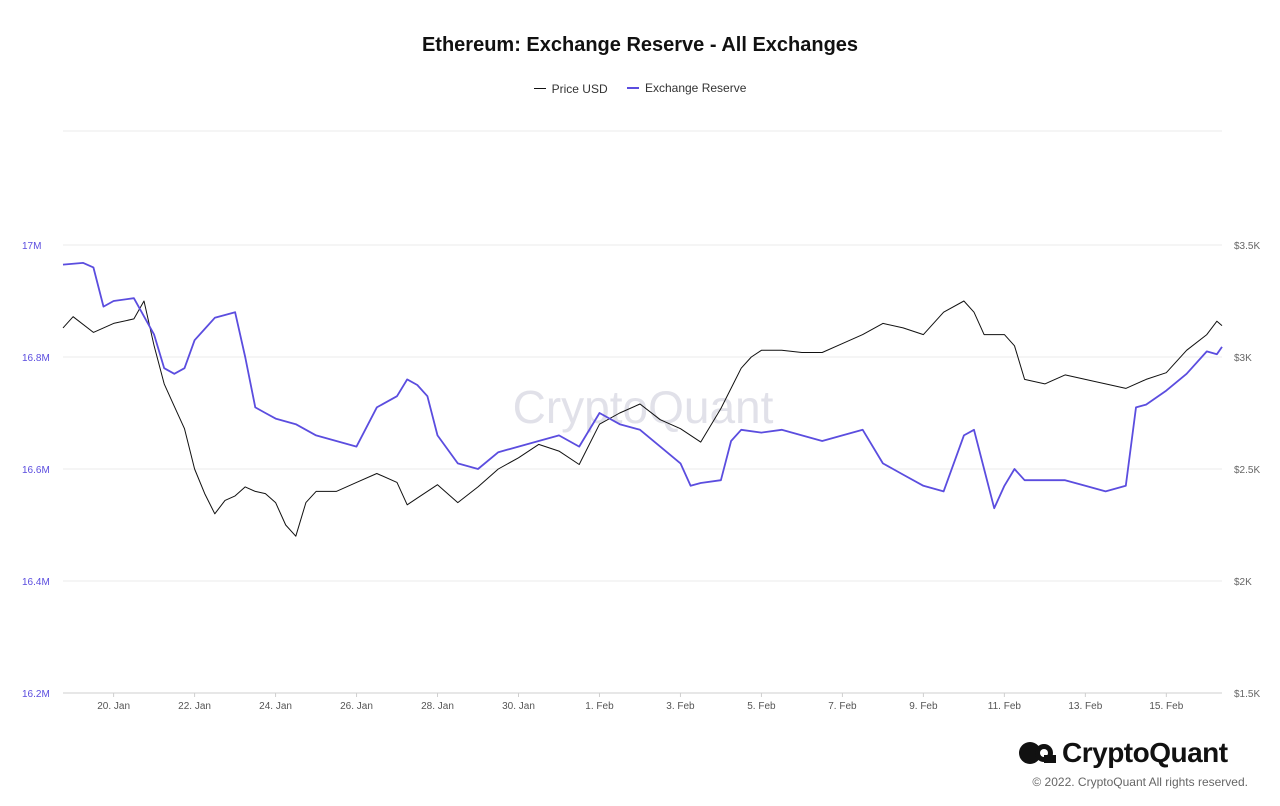 The image size is (1280, 806). I want to click on x-tick-label: 11. Feb, so click(1005, 706).